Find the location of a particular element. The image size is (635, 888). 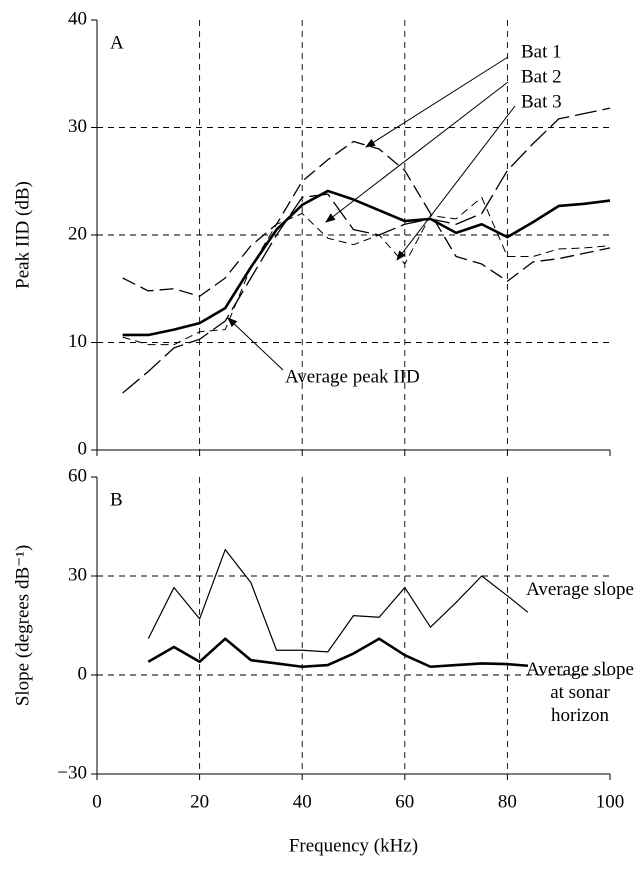

x-tick-label: 0 is located at coordinates (97, 801).